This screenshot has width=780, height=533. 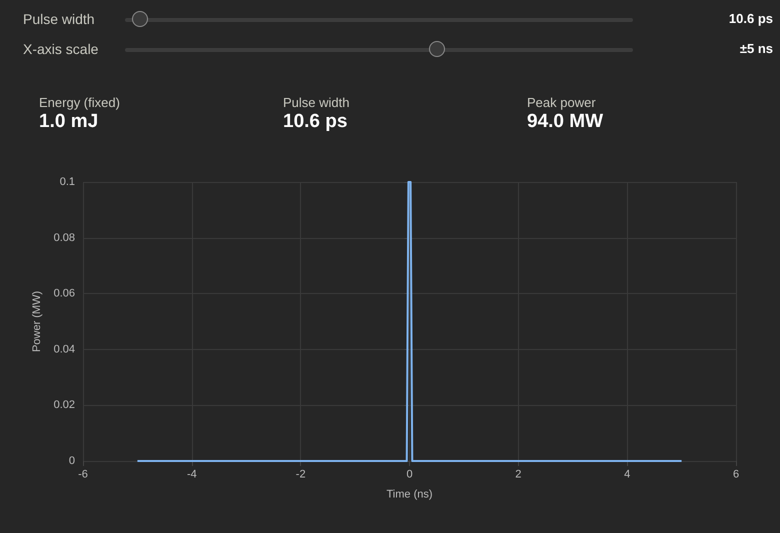 I want to click on y-tick-label: 0.04, so click(x=64, y=349).